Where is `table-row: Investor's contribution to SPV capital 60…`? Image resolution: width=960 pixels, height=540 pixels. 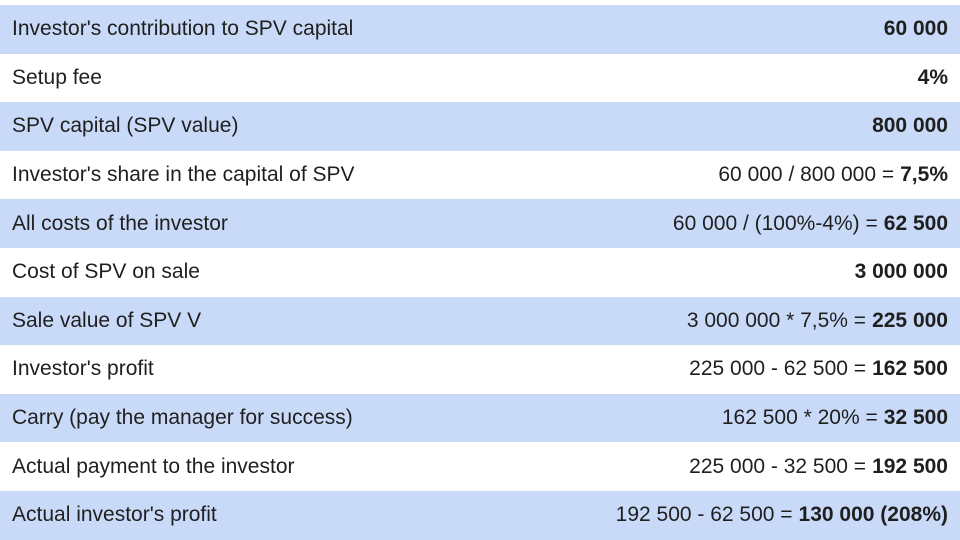 table-row: Investor's contribution to SPV capital 60… is located at coordinates (480, 29).